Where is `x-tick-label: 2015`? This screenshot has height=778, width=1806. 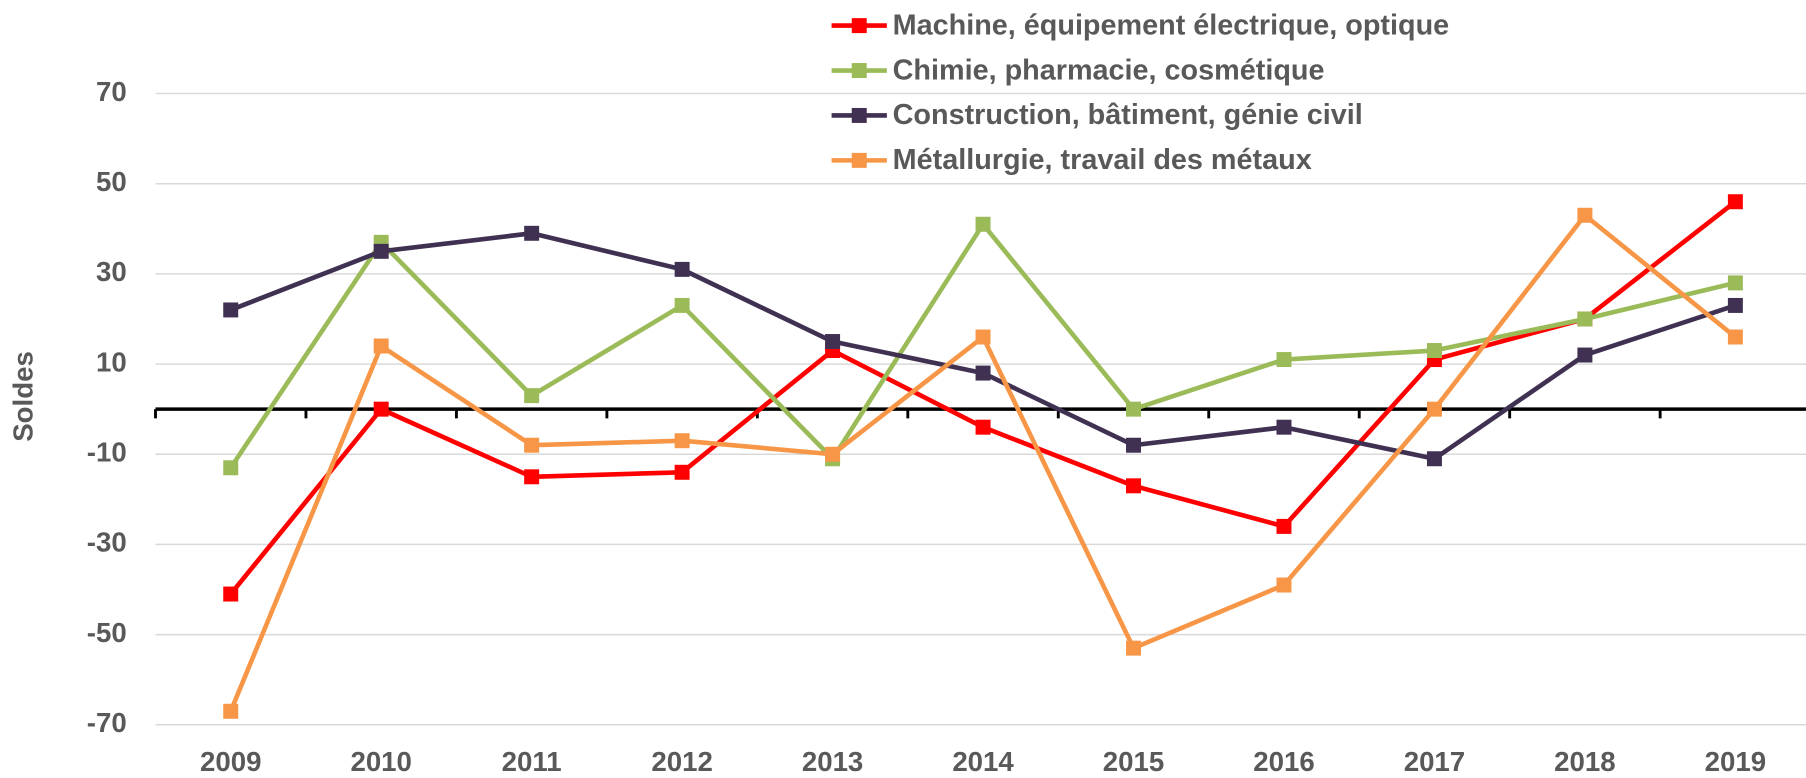 x-tick-label: 2015 is located at coordinates (1133, 761).